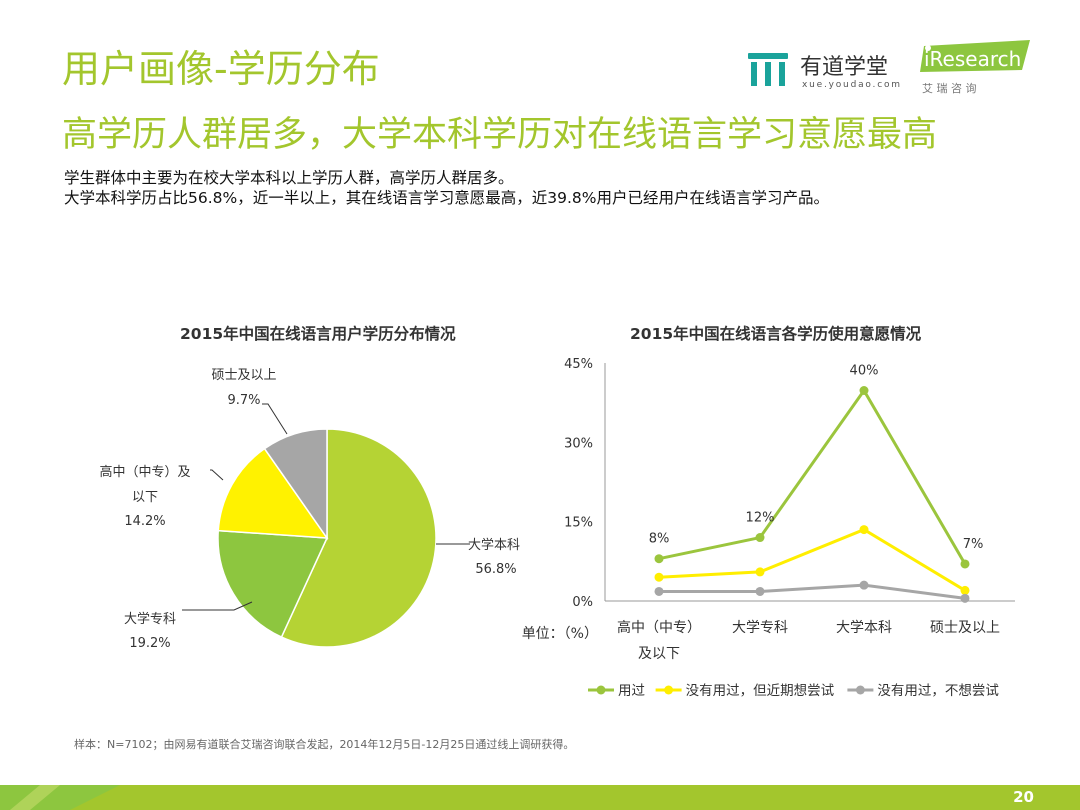  I want to click on y-tick-label-2: 30%, so click(578, 443).